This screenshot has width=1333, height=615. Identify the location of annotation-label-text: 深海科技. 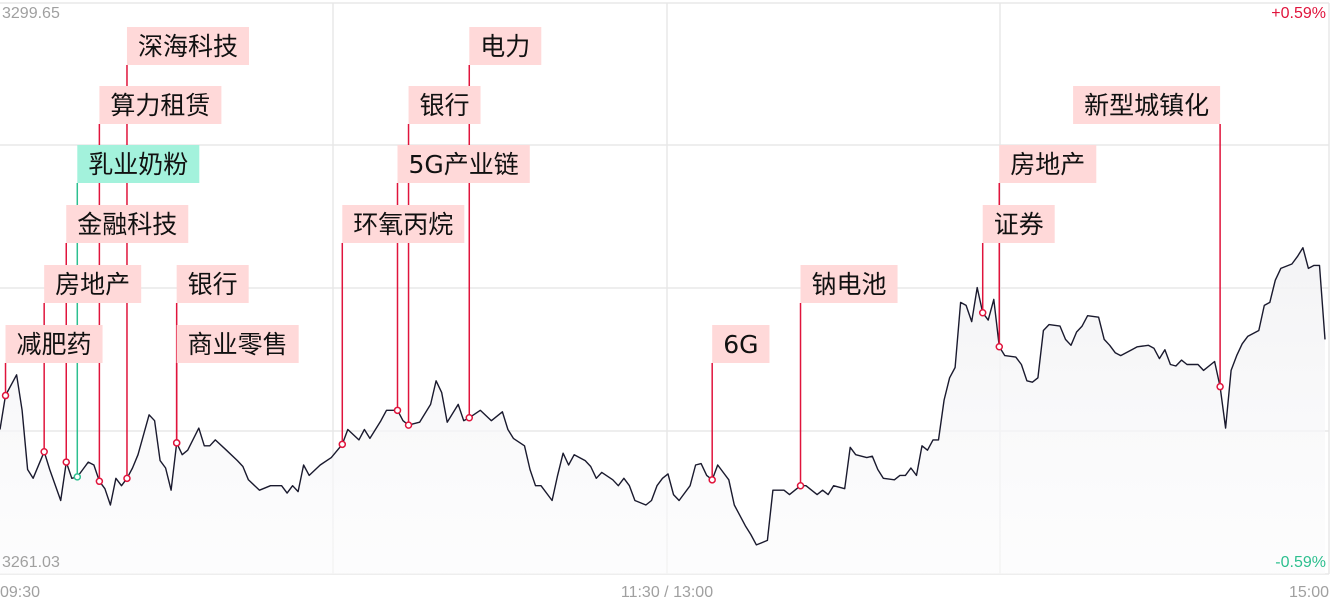
(188, 46).